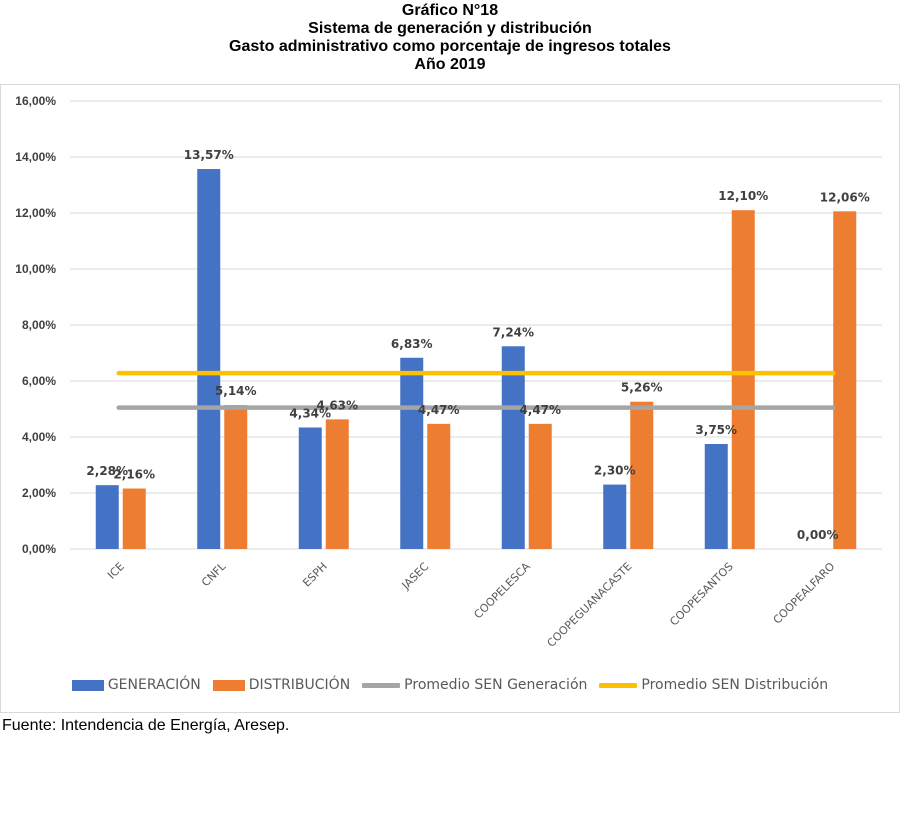 The height and width of the screenshot is (839, 900). I want to click on legend-swatch-promedio-generacion, so click(381, 685).